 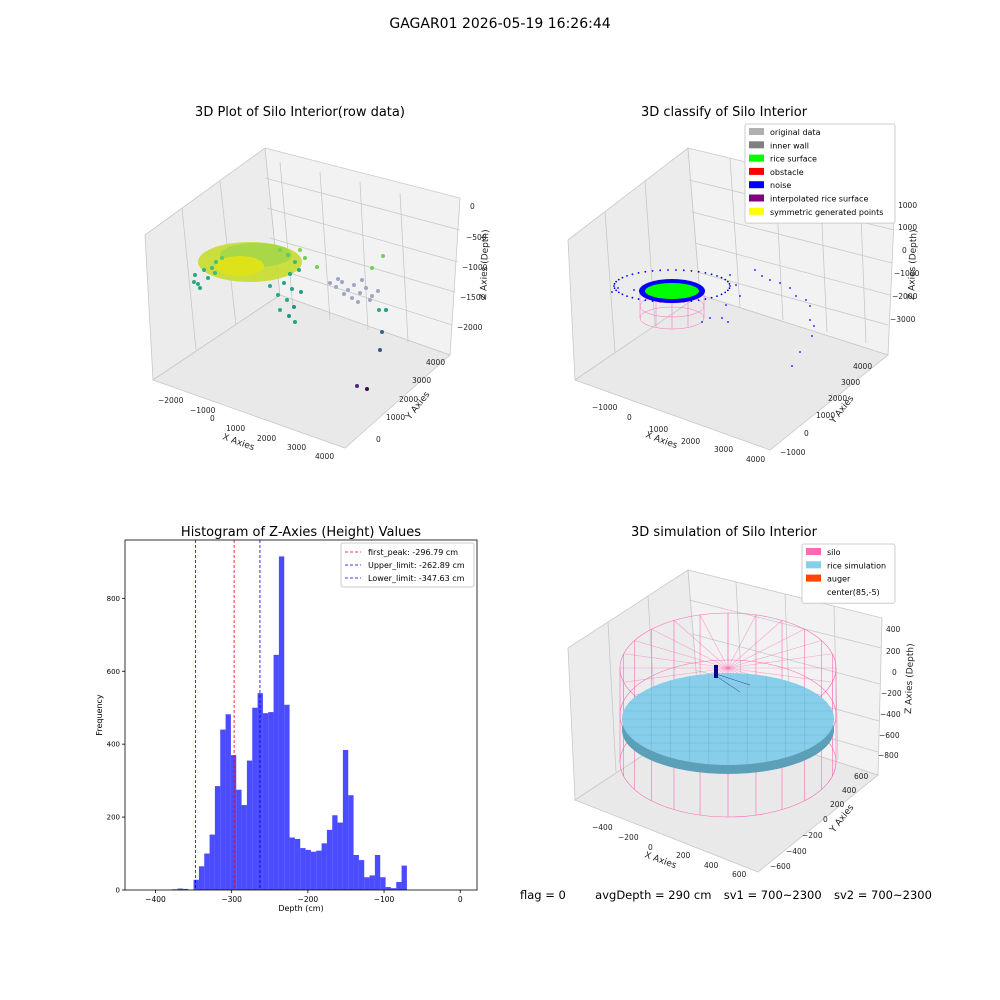 I want to click on y-tick-label: −200, so click(x=812, y=835).